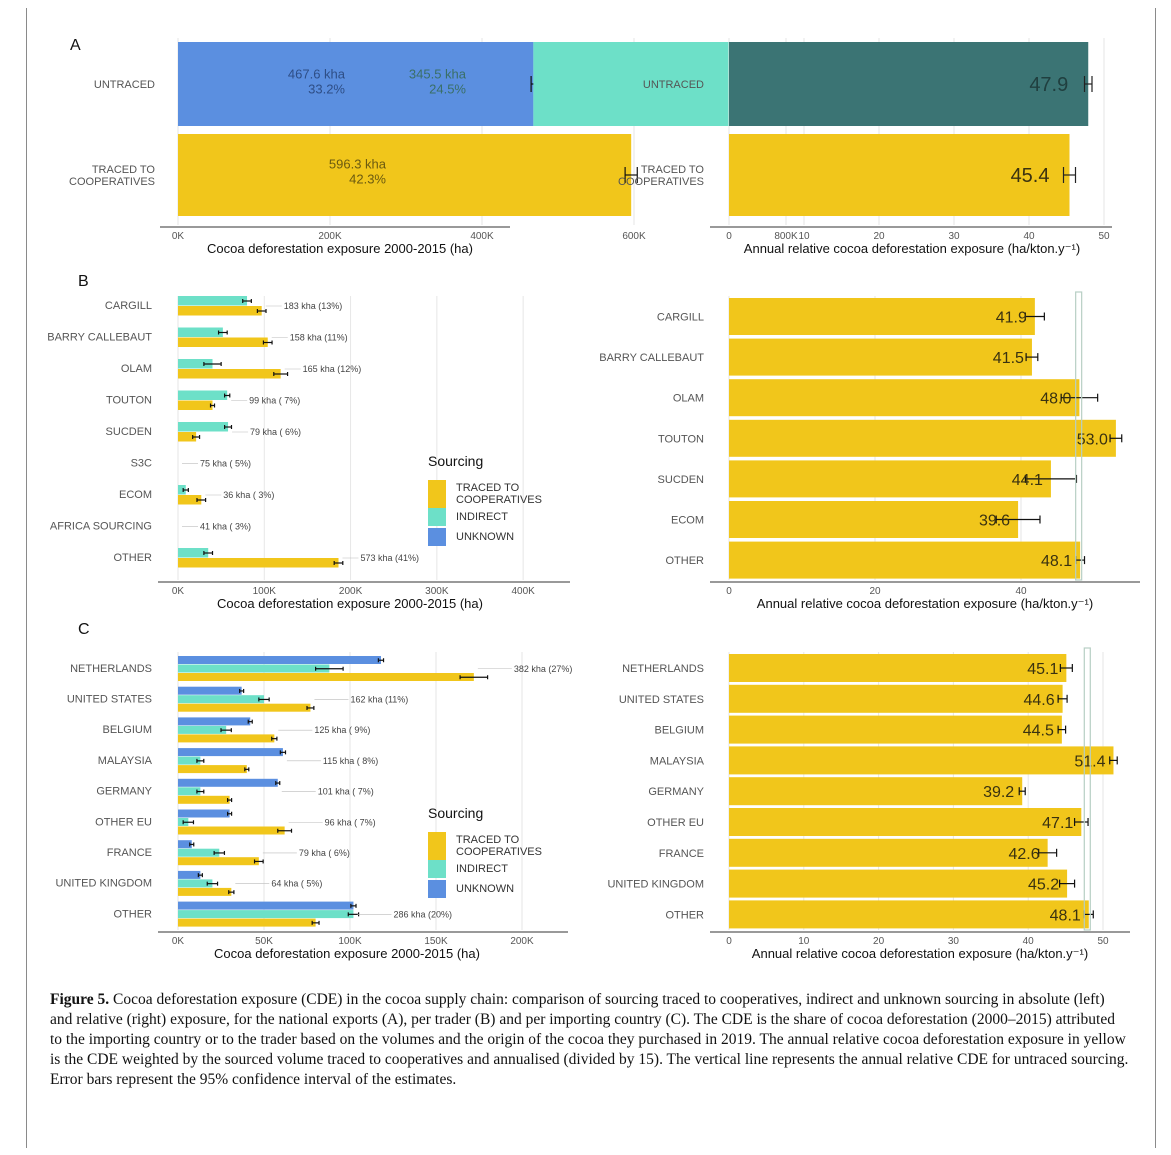 The image size is (1171, 1155). I want to click on a-left-tick-label: 400K, so click(482, 236).